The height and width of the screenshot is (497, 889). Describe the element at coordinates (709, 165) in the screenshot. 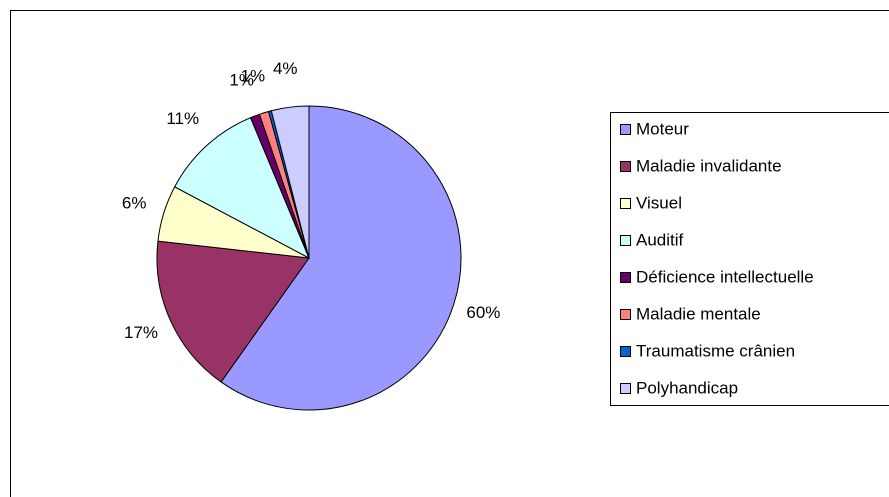

I see `legend-label: Maladie invalidante` at that location.